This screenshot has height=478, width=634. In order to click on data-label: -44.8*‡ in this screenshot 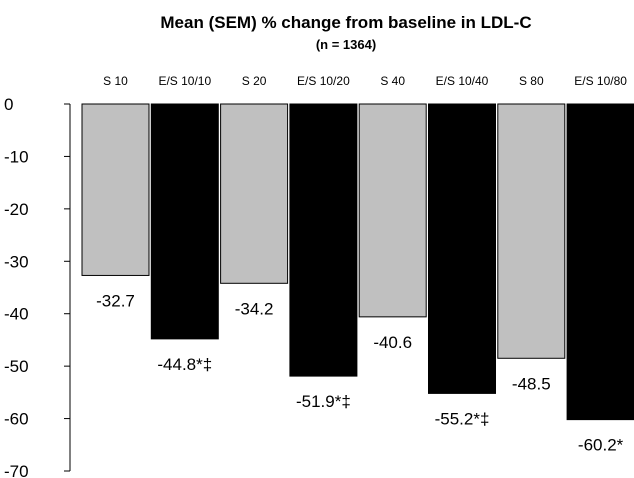, I will do `click(184, 364)`.